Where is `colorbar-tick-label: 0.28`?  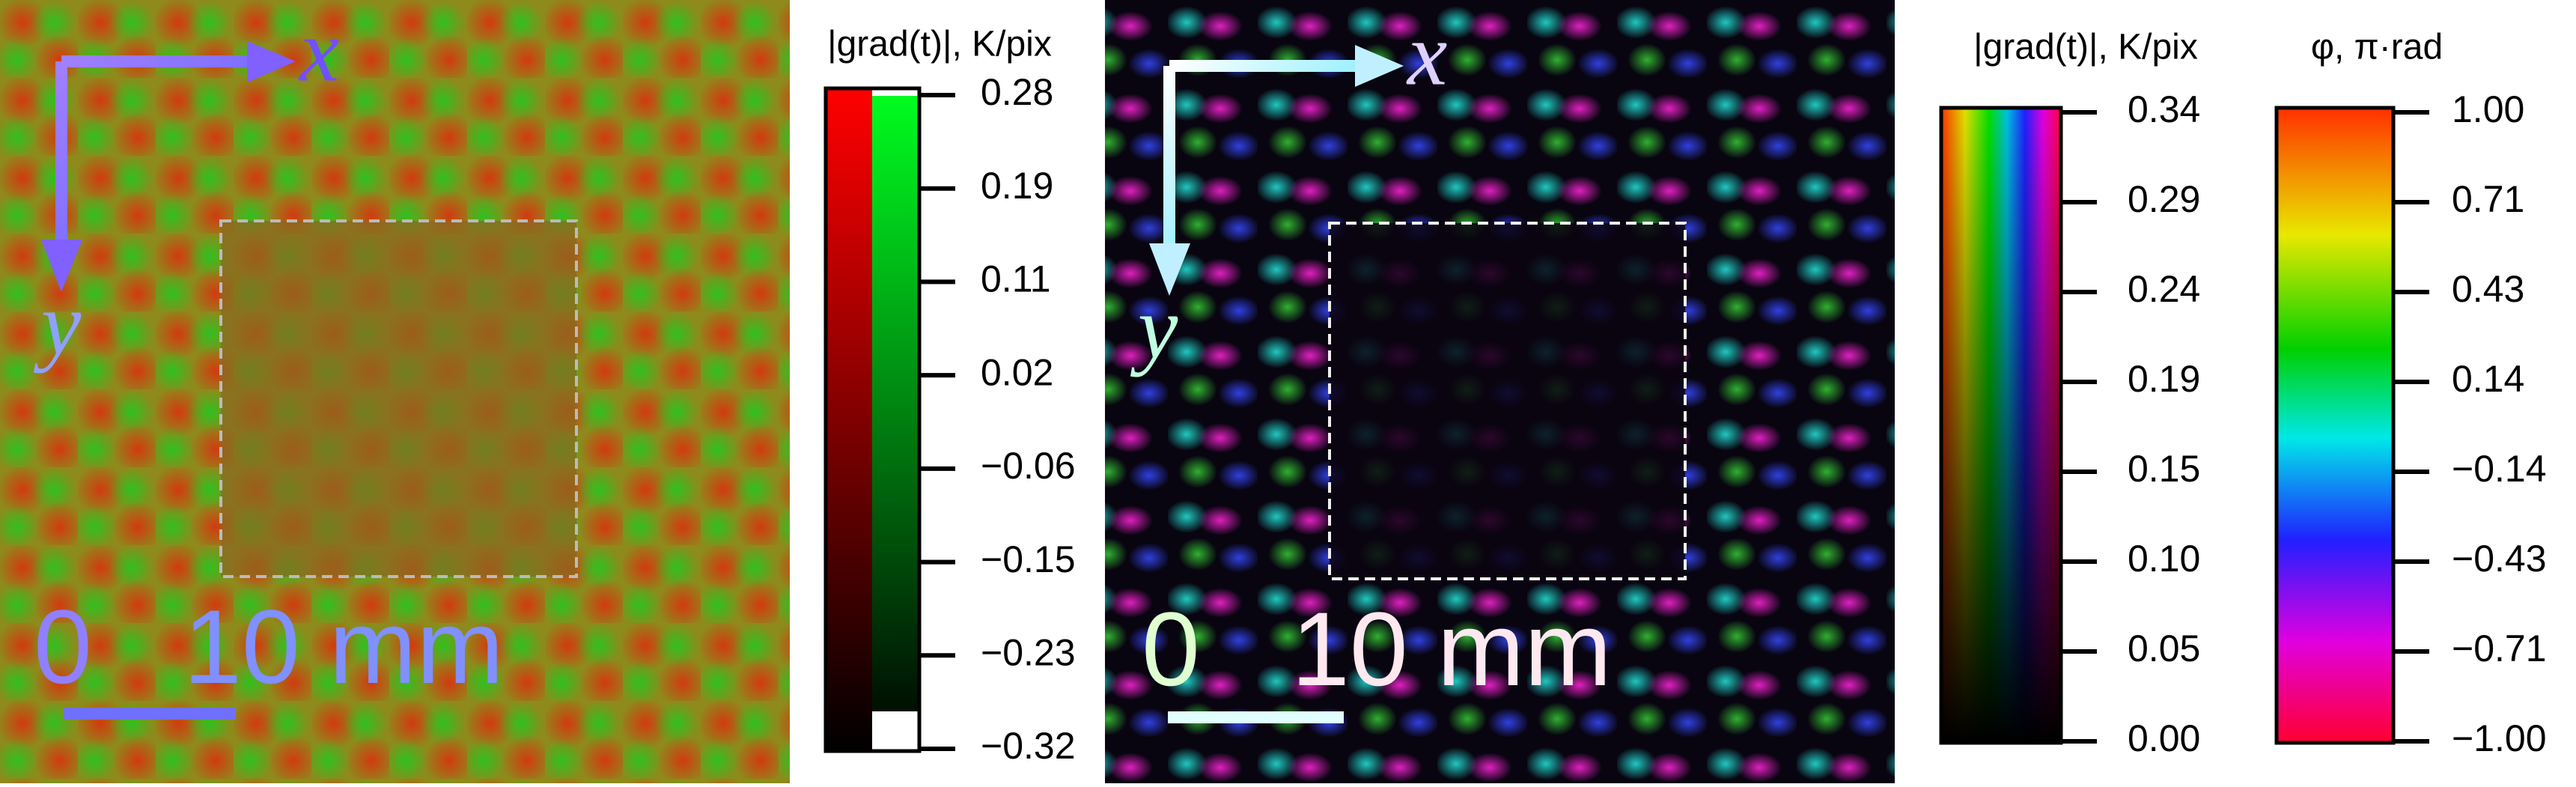 colorbar-tick-label: 0.28 is located at coordinates (1017, 92).